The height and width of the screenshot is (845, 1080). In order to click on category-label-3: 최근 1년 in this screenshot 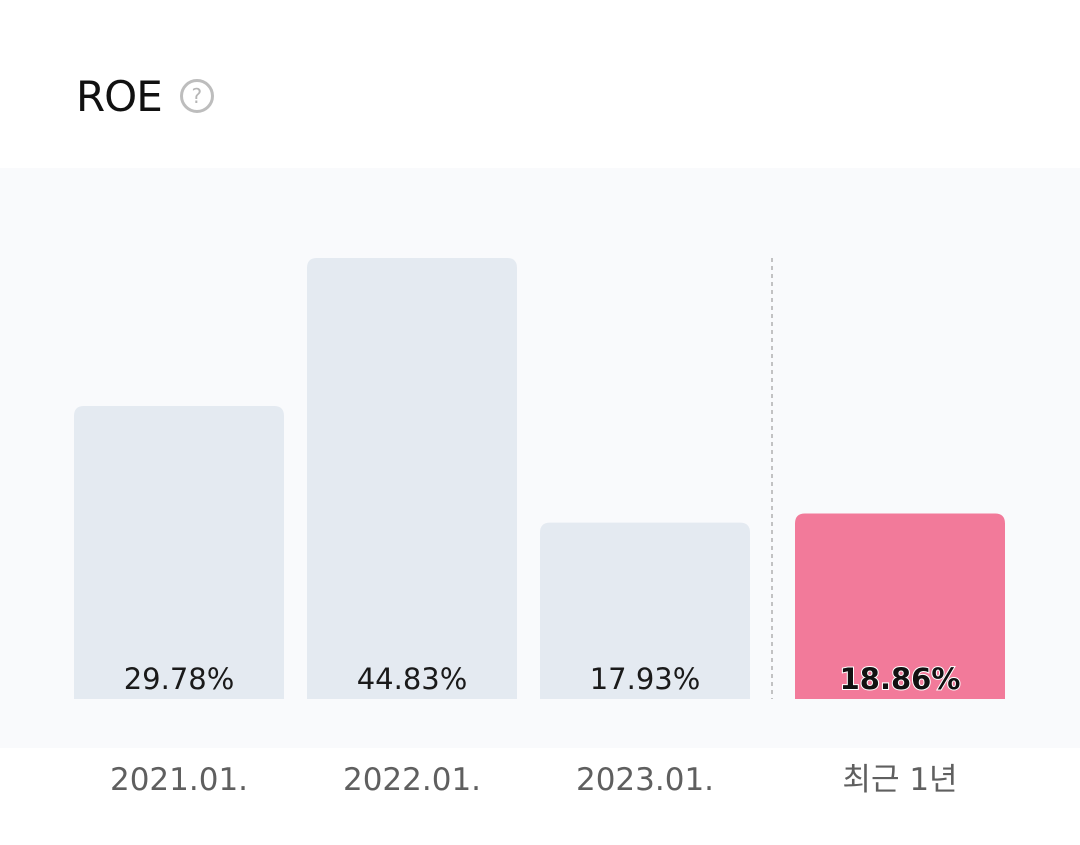, I will do `click(899, 780)`.